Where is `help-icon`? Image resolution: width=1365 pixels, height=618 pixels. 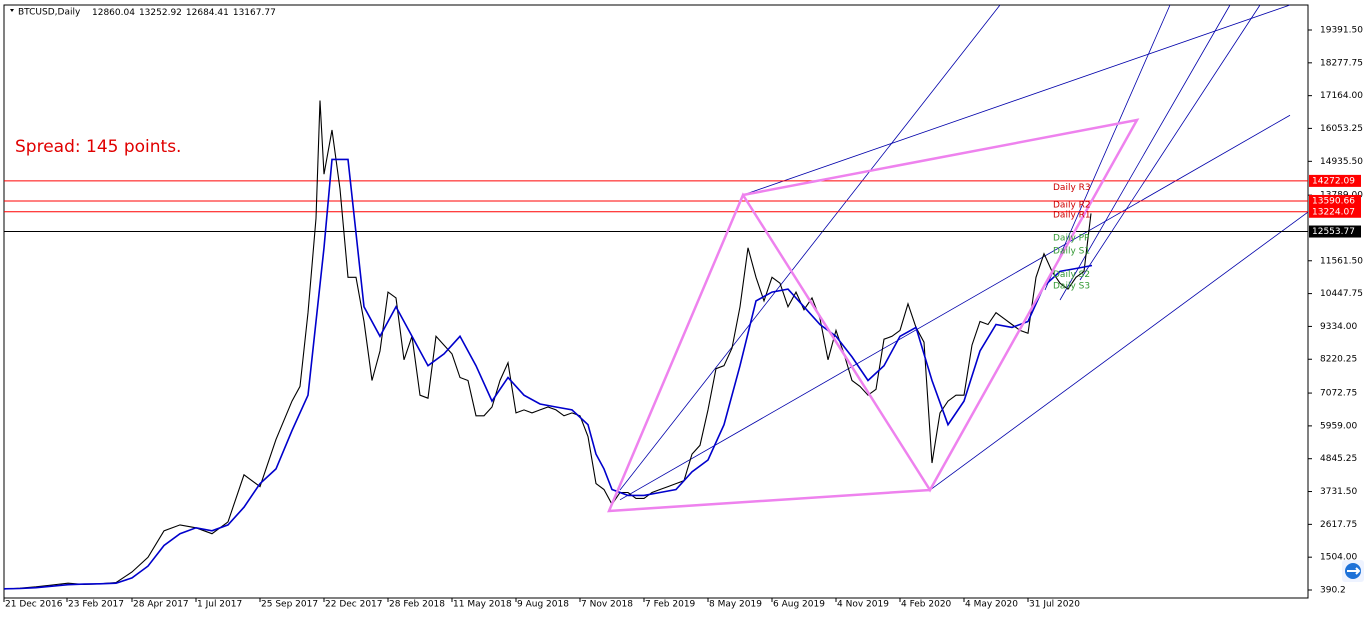 help-icon is located at coordinates (1353, 571).